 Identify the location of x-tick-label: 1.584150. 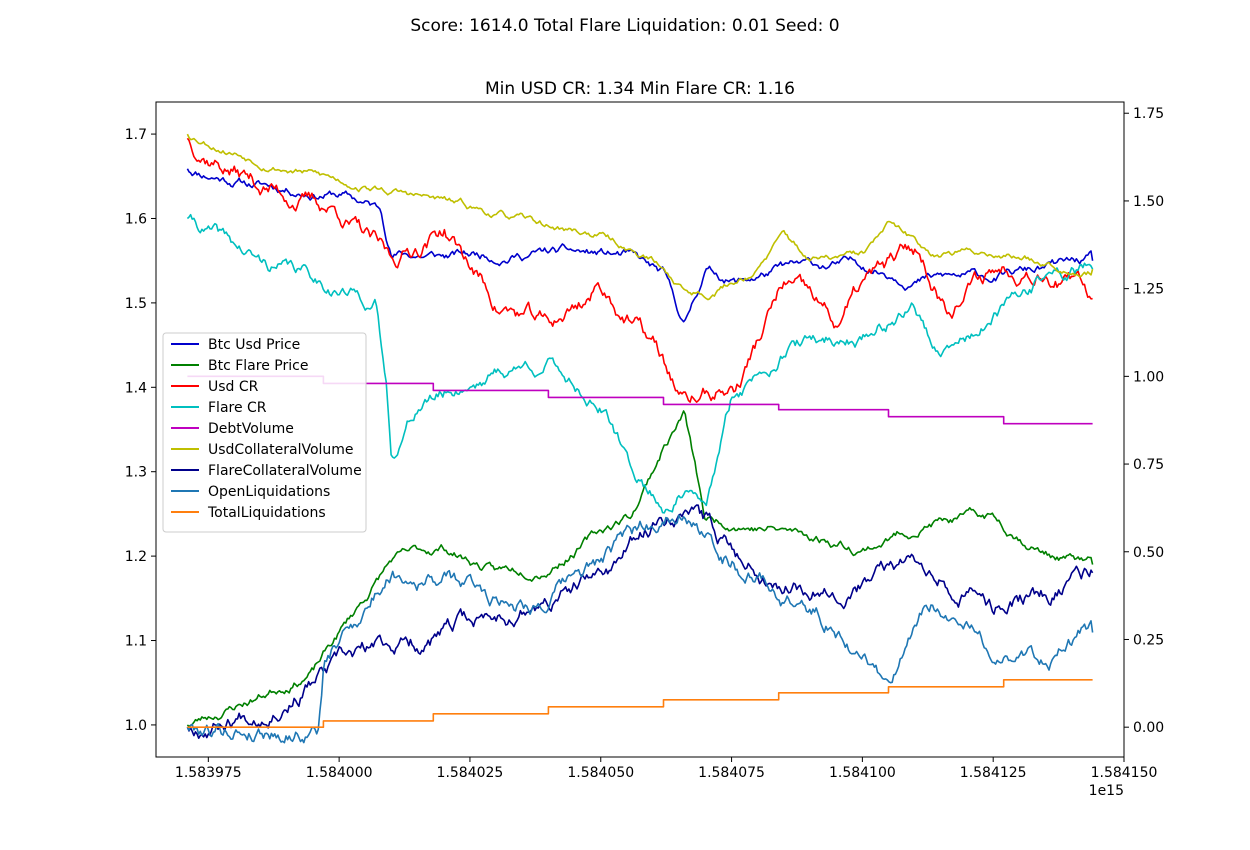
(1124, 773).